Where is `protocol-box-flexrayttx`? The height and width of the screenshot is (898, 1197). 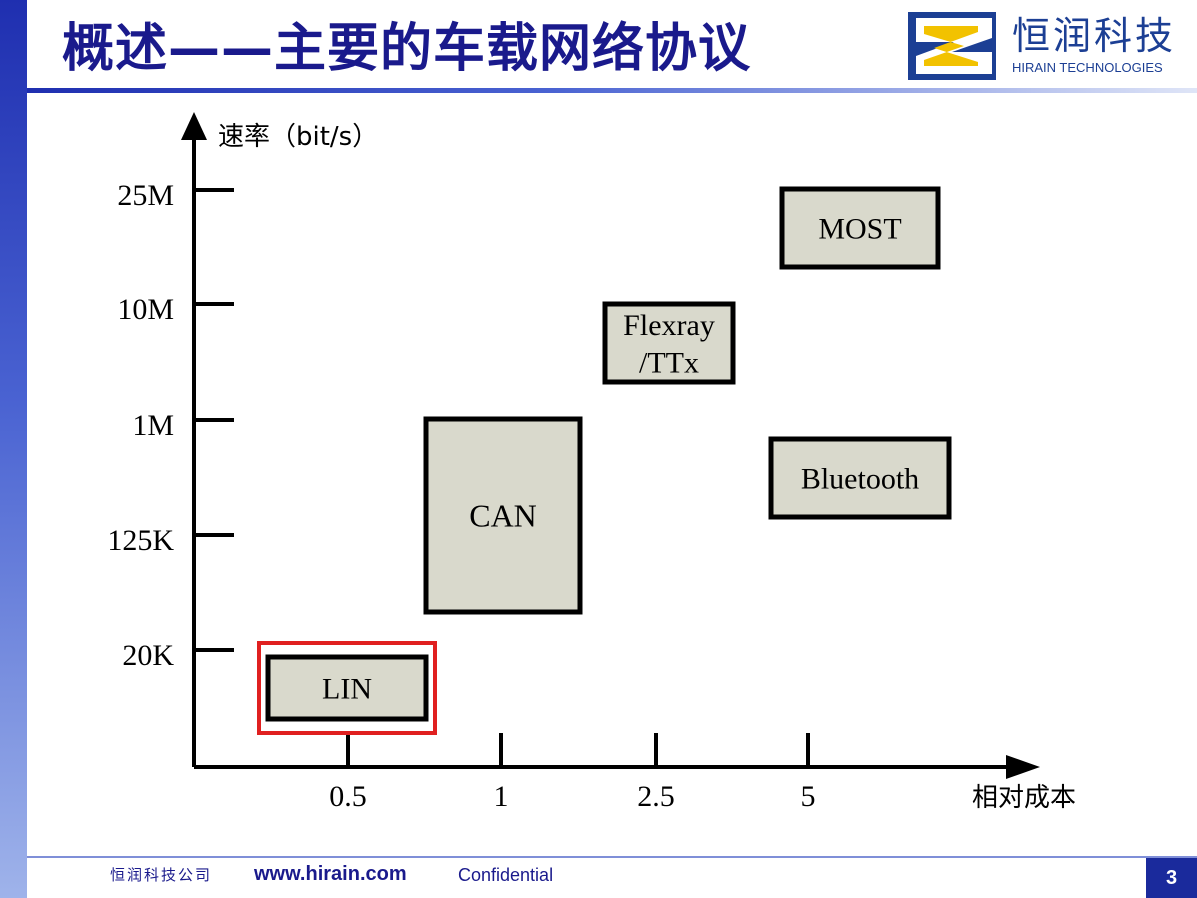
protocol-box-flexrayttx is located at coordinates (669, 343).